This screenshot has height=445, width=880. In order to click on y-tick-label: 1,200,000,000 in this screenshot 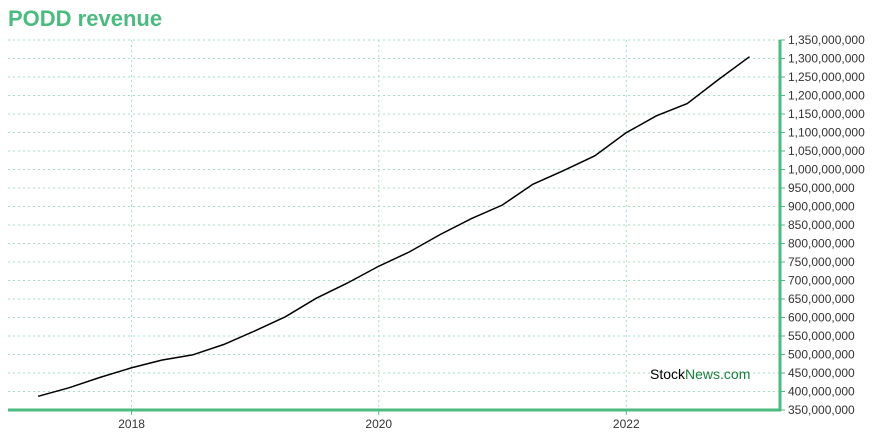, I will do `click(826, 96)`.